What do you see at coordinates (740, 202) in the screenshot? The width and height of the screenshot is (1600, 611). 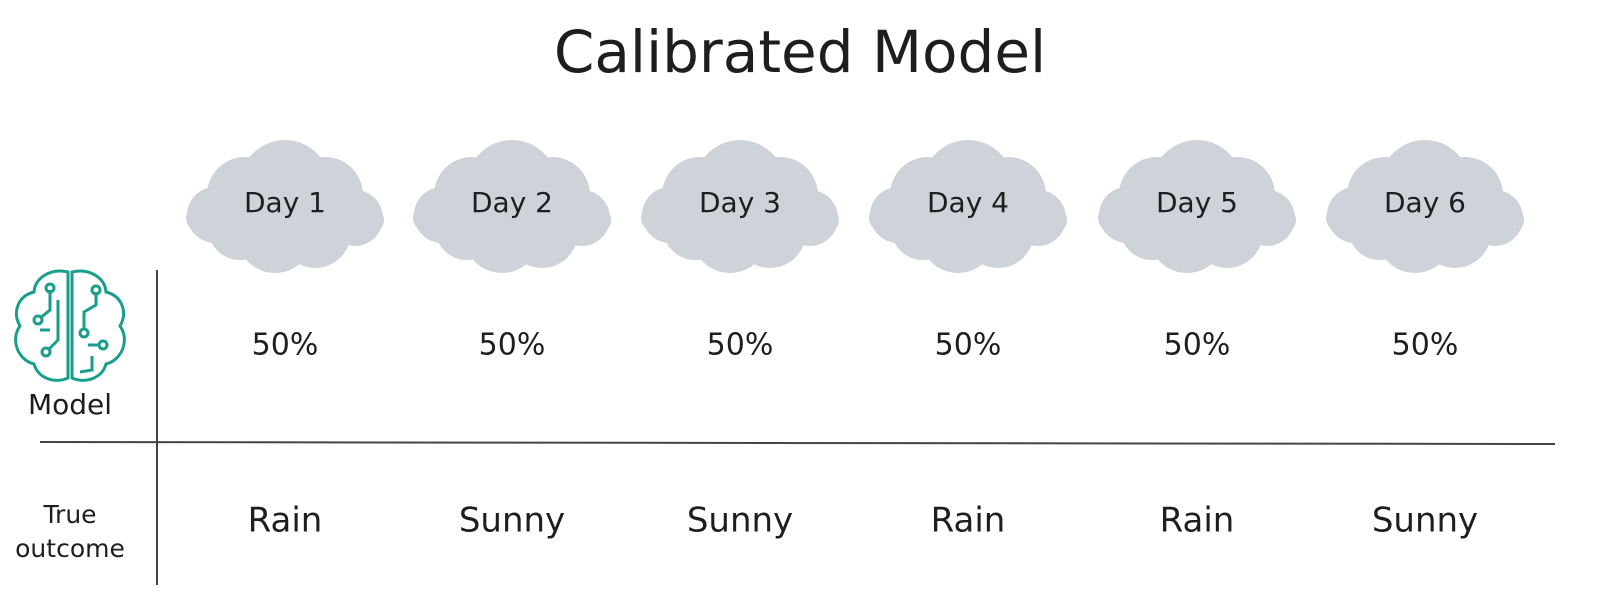 I see `day-label: Day 3` at bounding box center [740, 202].